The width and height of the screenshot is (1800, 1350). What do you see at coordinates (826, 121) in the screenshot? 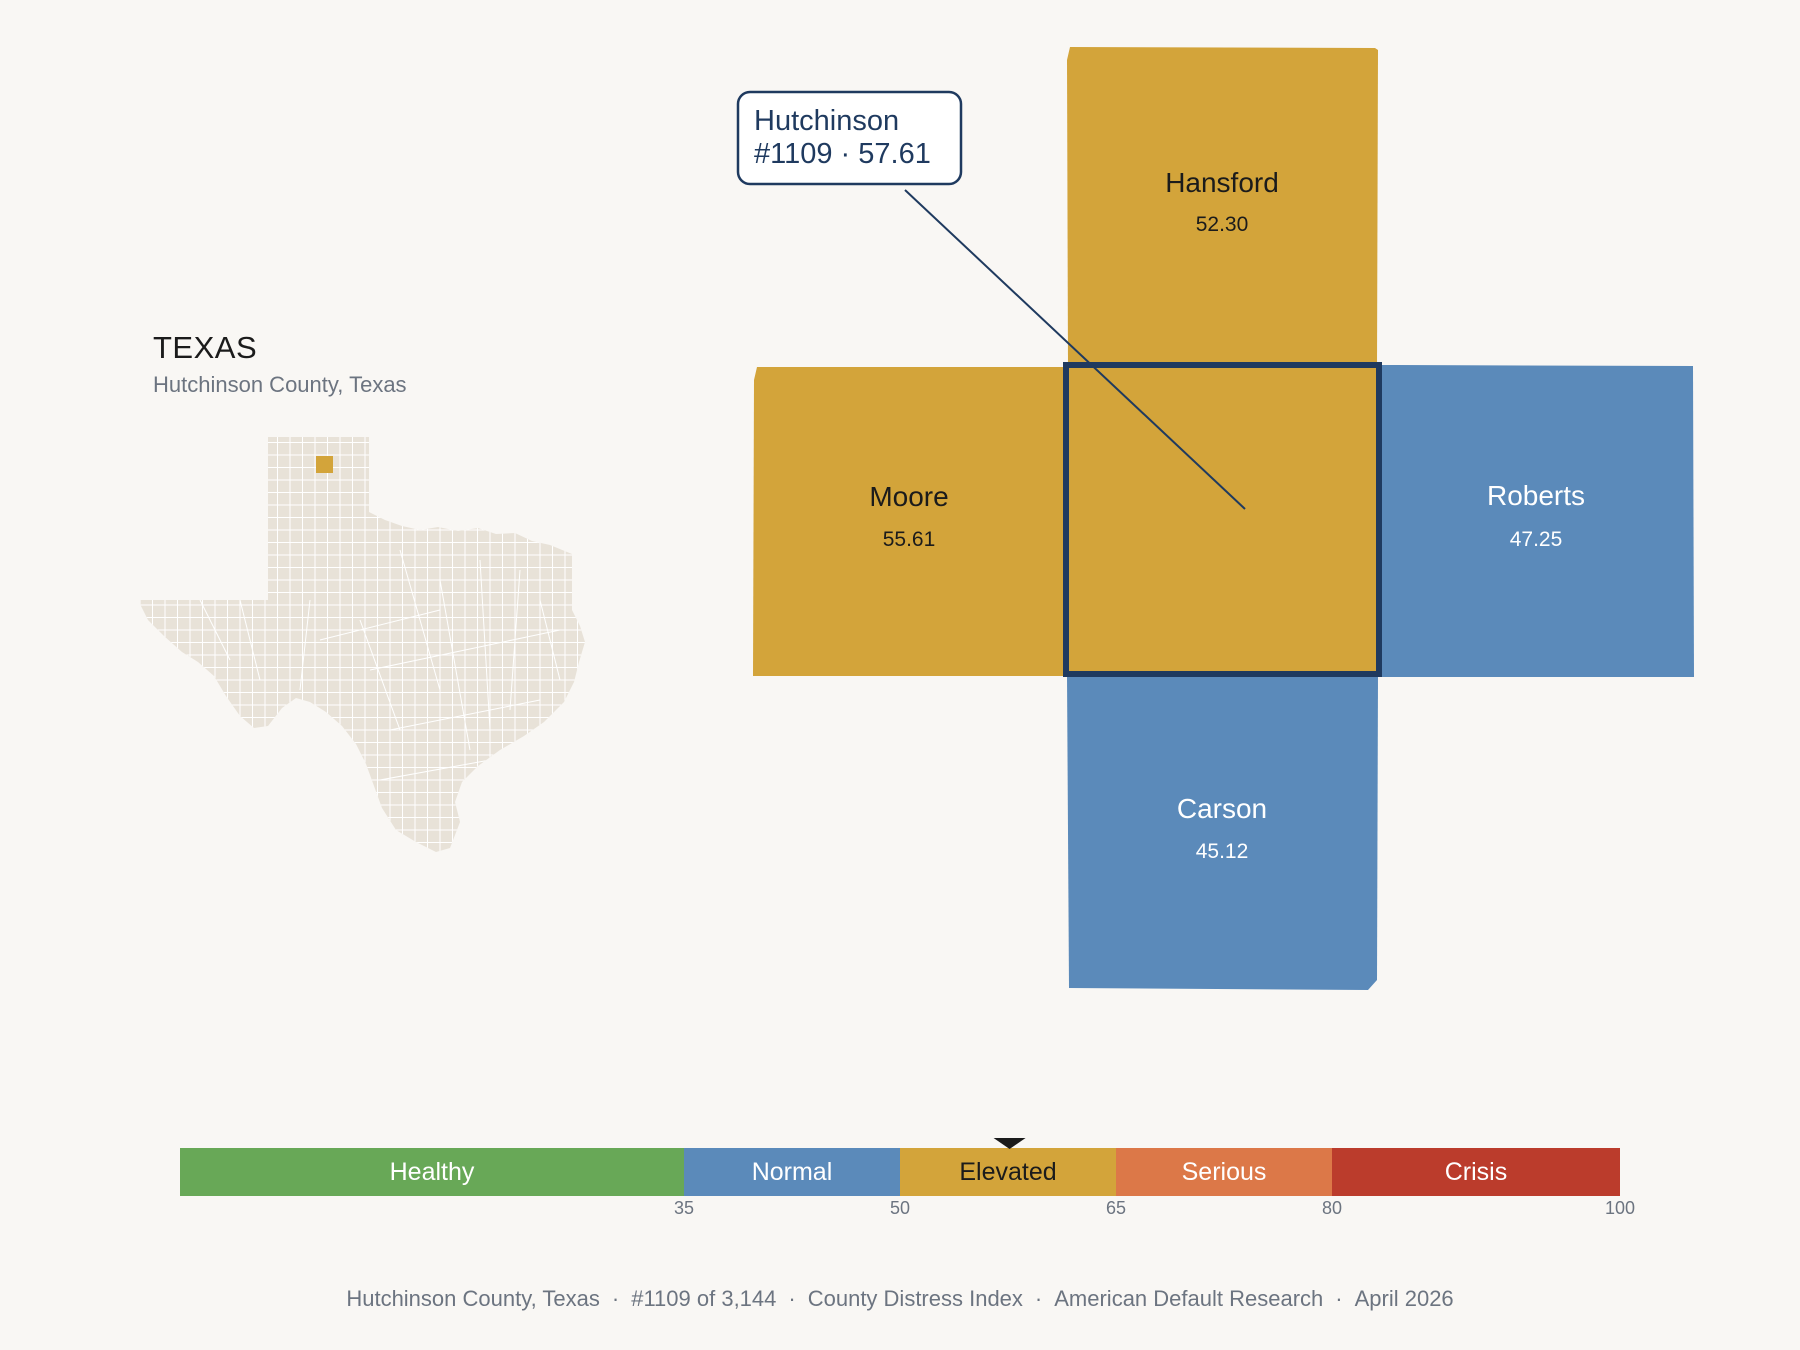
I see `callout-county-name: Hutchinson` at bounding box center [826, 121].